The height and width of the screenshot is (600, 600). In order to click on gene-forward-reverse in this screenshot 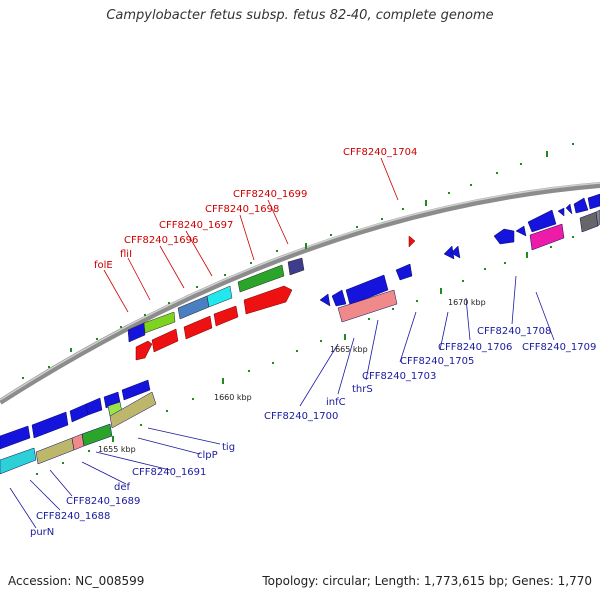, I will do `click(136, 332)`.